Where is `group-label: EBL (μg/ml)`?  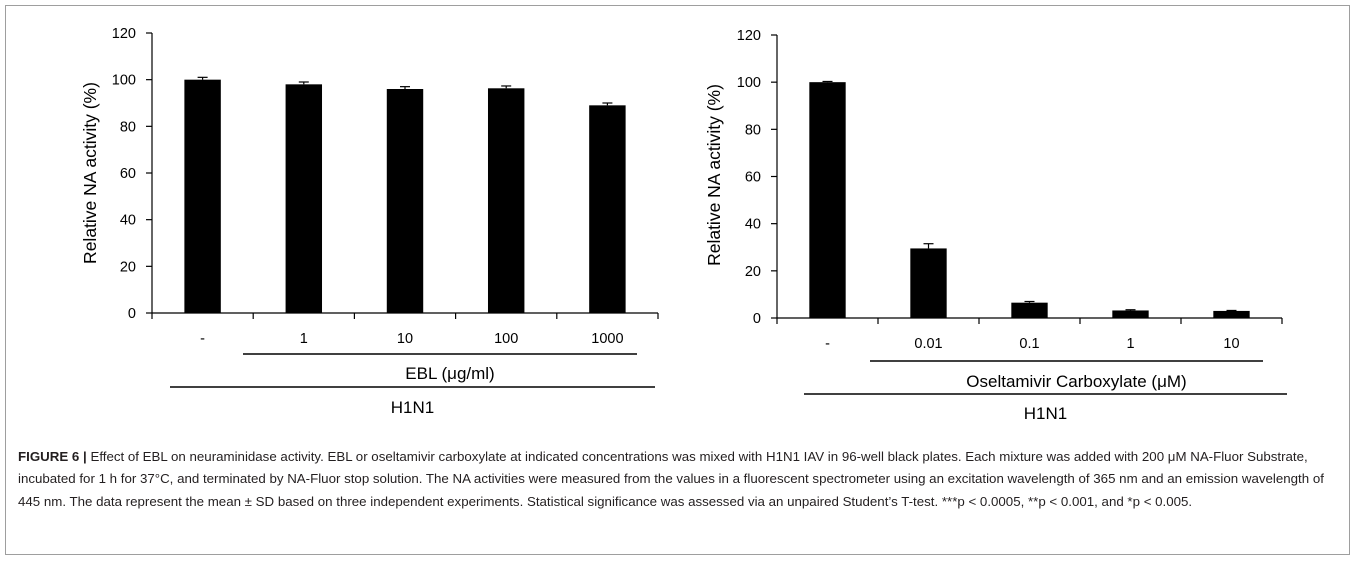
group-label: EBL (μg/ml) is located at coordinates (449, 373).